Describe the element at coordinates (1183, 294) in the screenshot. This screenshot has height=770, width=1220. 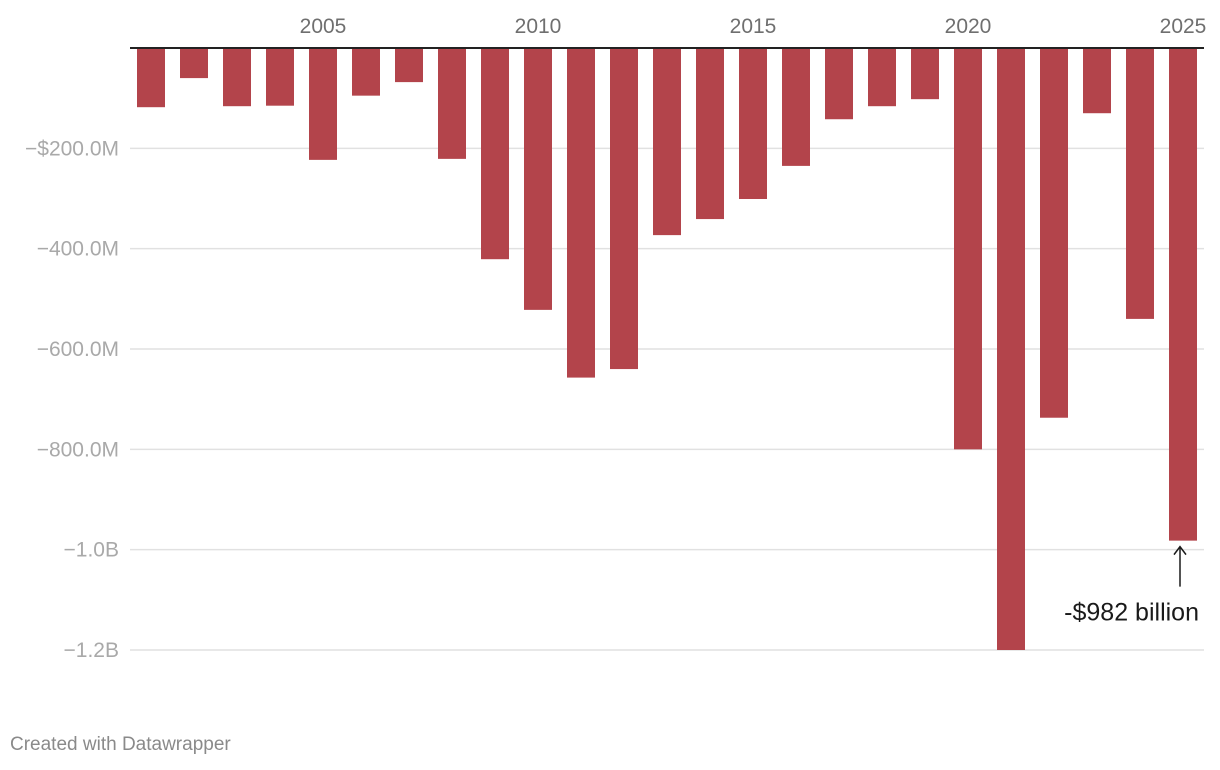
I see `bar-2025` at that location.